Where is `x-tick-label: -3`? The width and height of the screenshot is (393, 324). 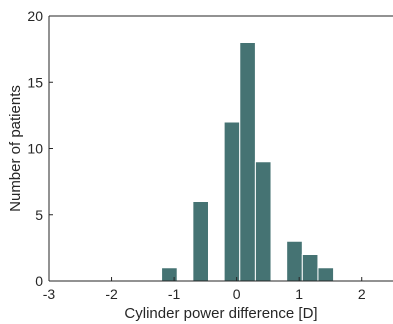 x-tick-label: -3 is located at coordinates (49, 294).